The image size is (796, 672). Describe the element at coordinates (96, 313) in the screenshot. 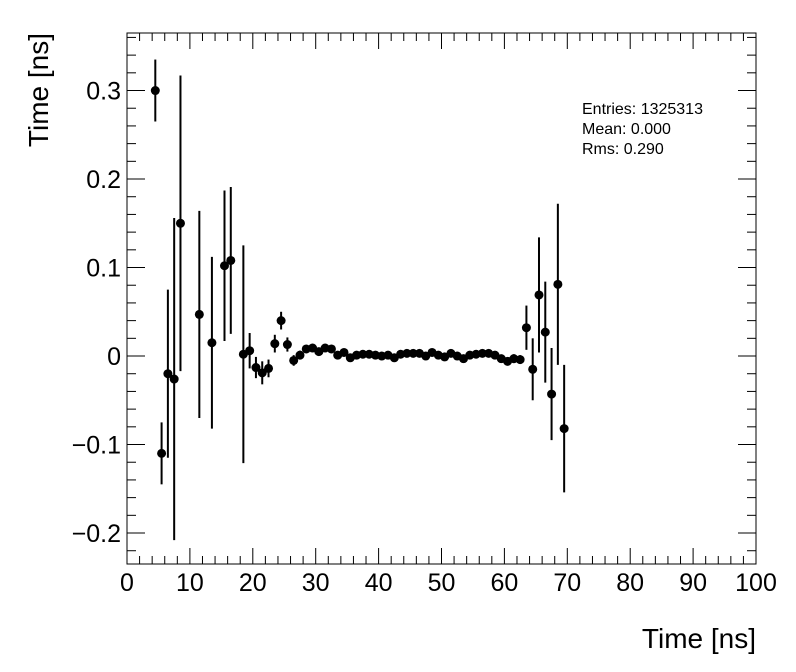

I see `y-tick-labels: −0.2 −0.1 0 0.1 0.2 0.3` at that location.